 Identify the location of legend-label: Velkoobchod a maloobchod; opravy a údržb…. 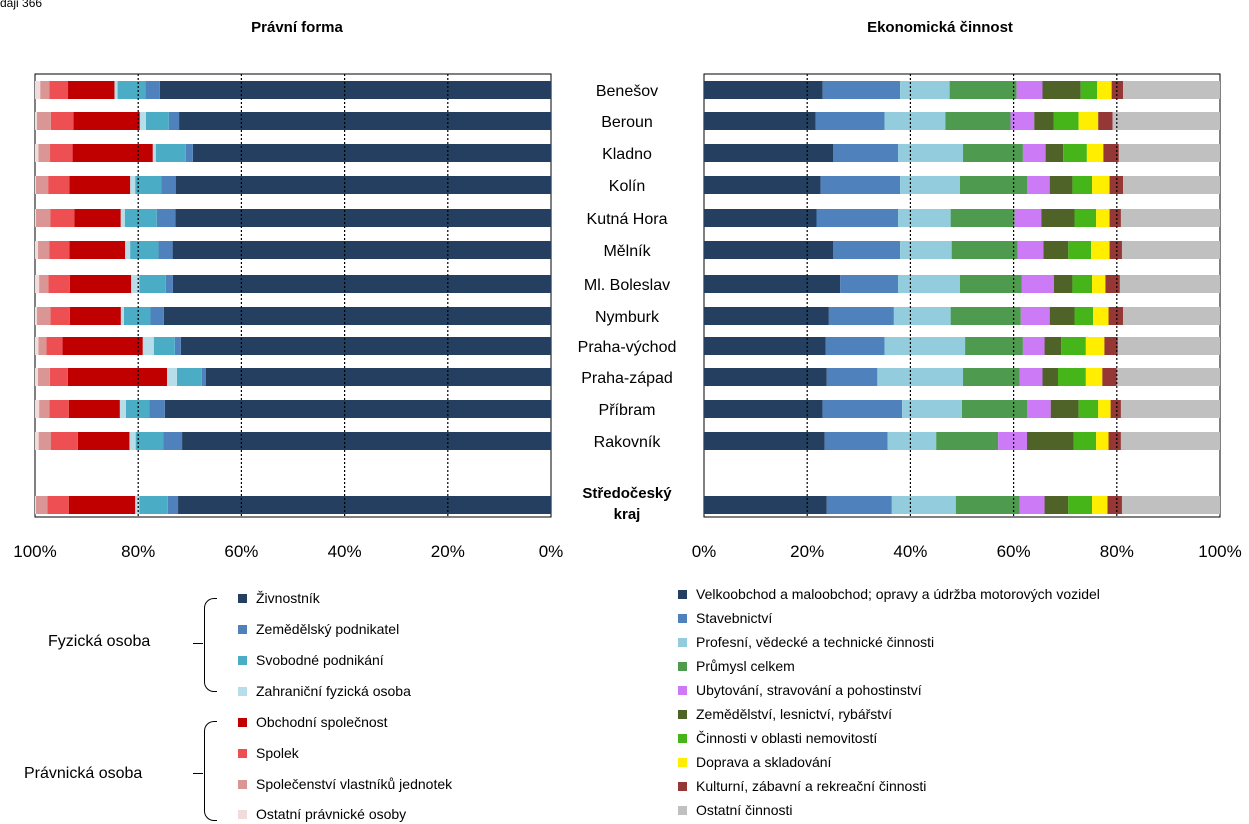
(898, 594).